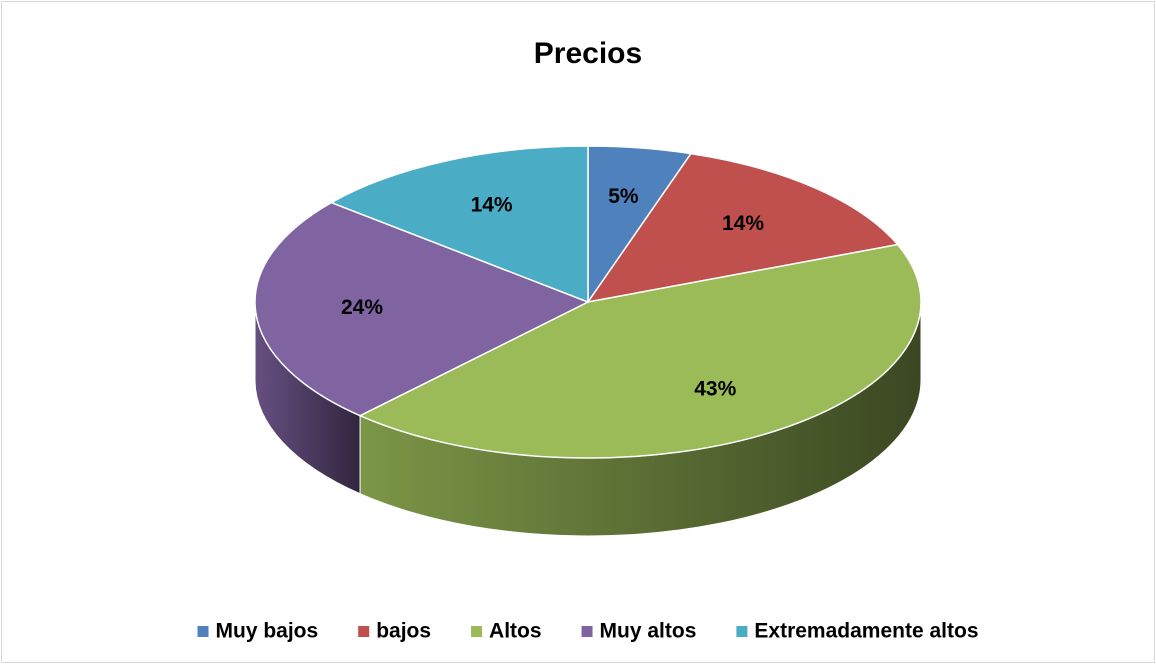 This screenshot has height=664, width=1156. What do you see at coordinates (403, 631) in the screenshot?
I see `legend-label: bajos` at bounding box center [403, 631].